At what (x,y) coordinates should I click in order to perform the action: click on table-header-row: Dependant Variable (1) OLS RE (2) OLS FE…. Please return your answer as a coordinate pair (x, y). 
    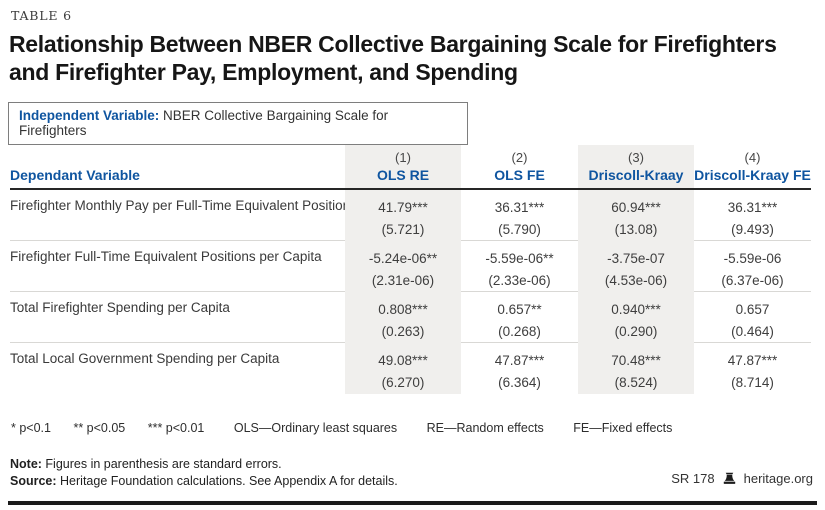
    Looking at the image, I should click on (410, 167).